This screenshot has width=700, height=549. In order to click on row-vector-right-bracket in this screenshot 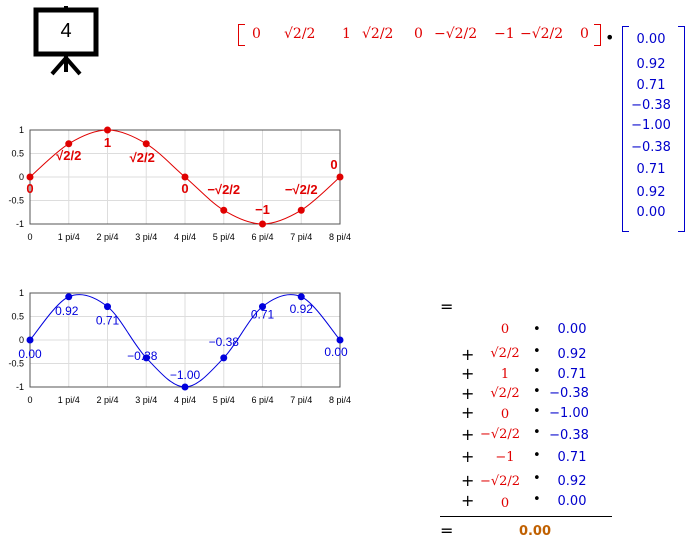, I will do `click(597, 35)`.